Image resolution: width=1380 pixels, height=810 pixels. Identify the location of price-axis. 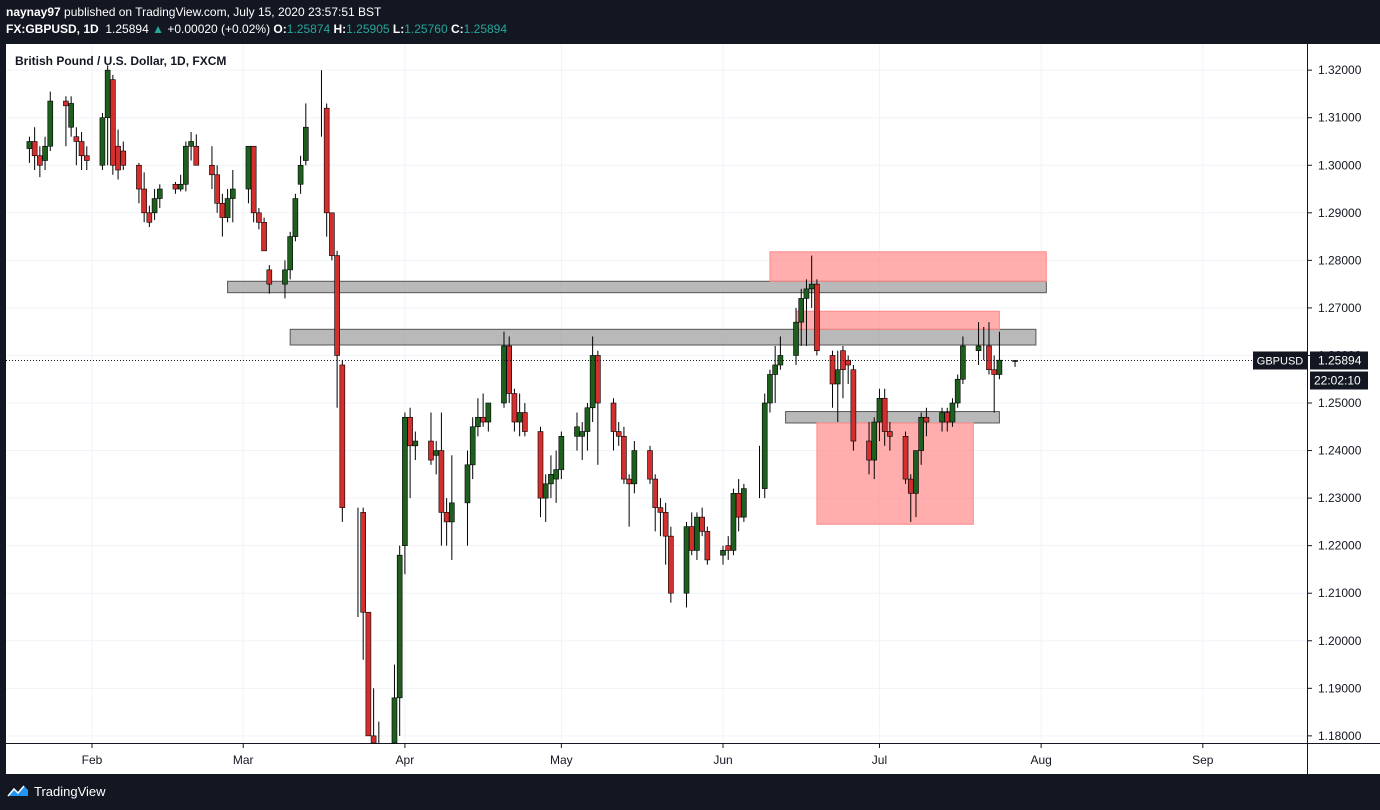
(1343, 393).